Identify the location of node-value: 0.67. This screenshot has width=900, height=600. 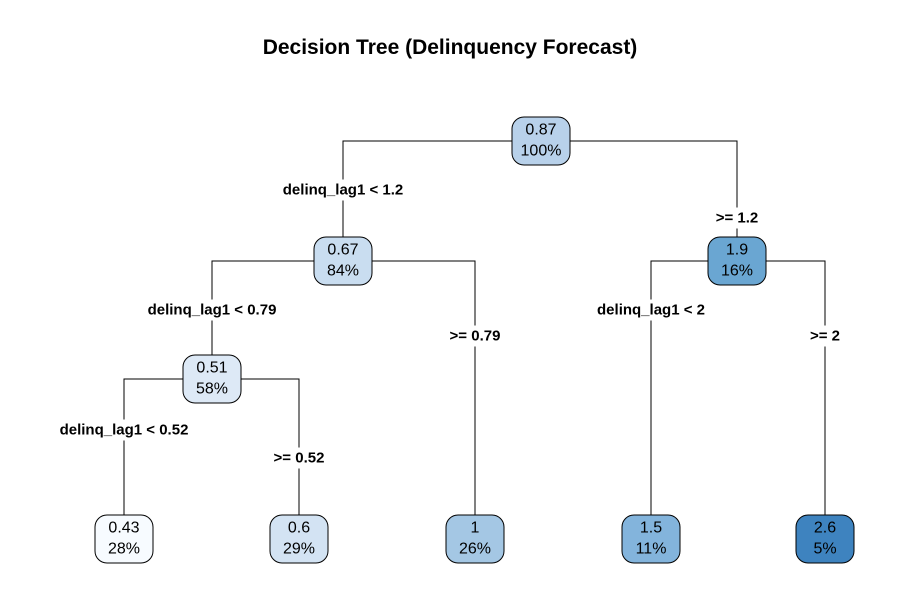
(342, 250).